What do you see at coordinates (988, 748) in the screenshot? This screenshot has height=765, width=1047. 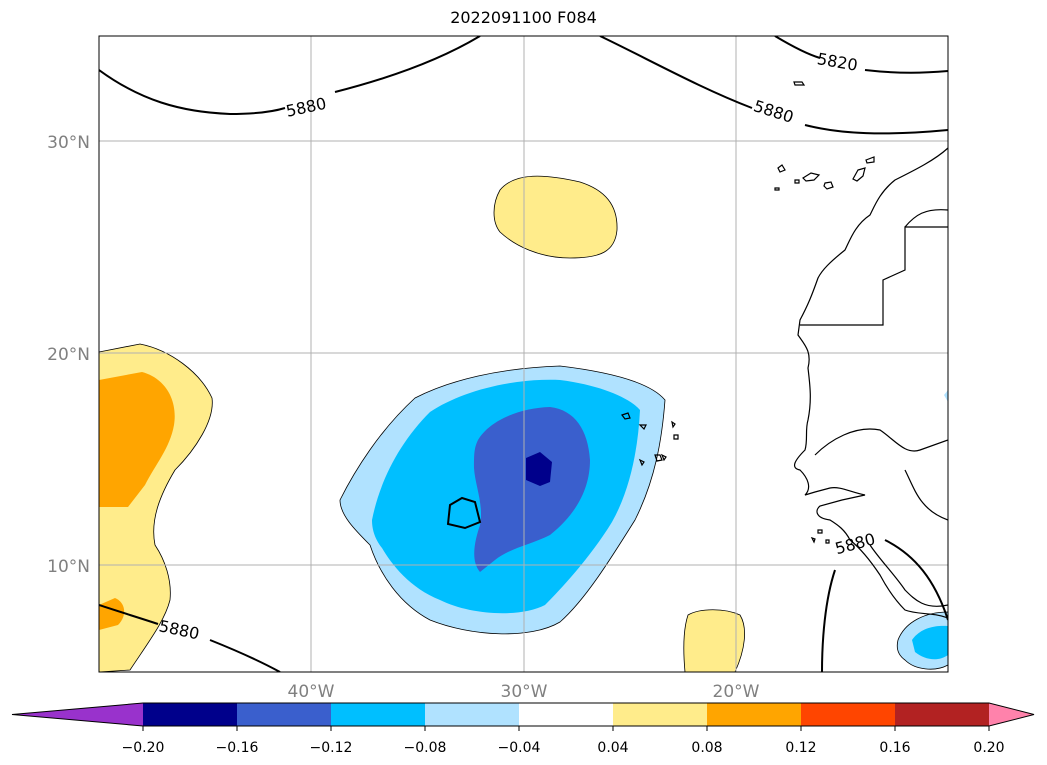 I see `colorbar-tick-label: 0.20` at bounding box center [988, 748].